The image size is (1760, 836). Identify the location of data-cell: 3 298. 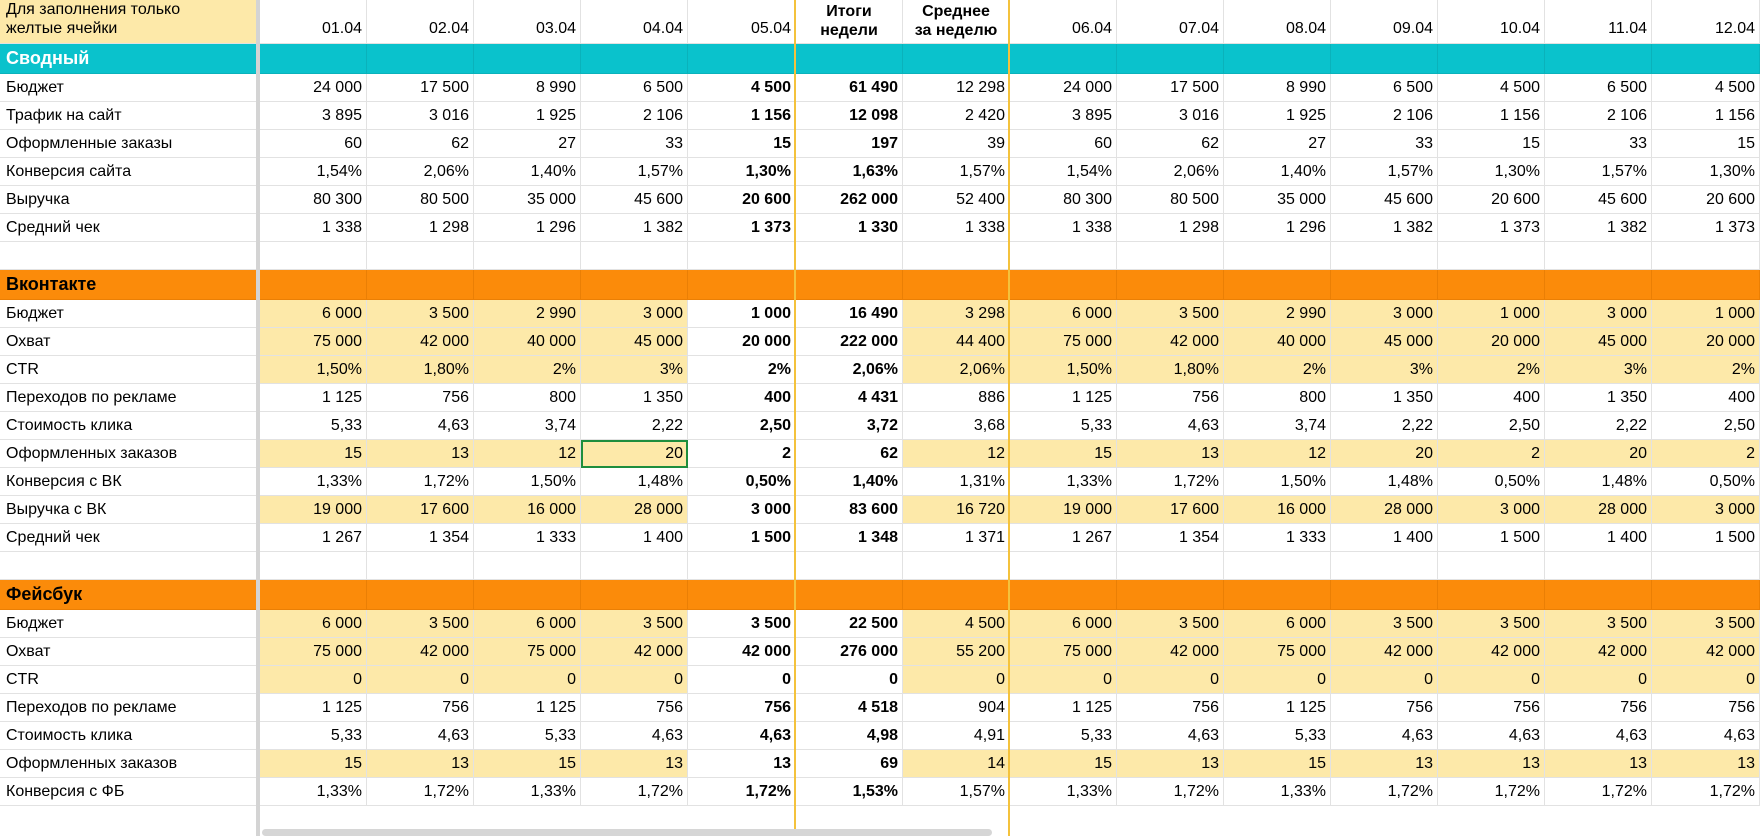
(956, 314).